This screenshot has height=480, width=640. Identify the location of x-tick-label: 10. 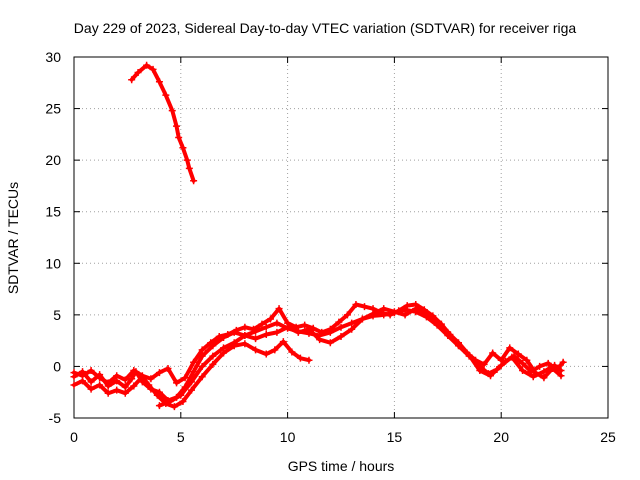
(288, 437).